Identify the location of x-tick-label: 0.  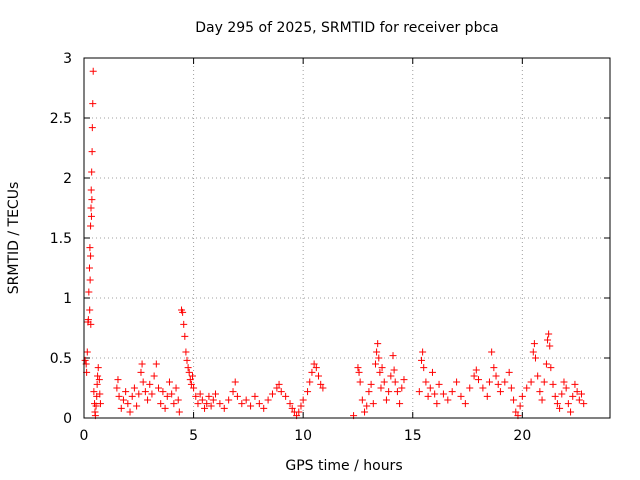
(84, 436).